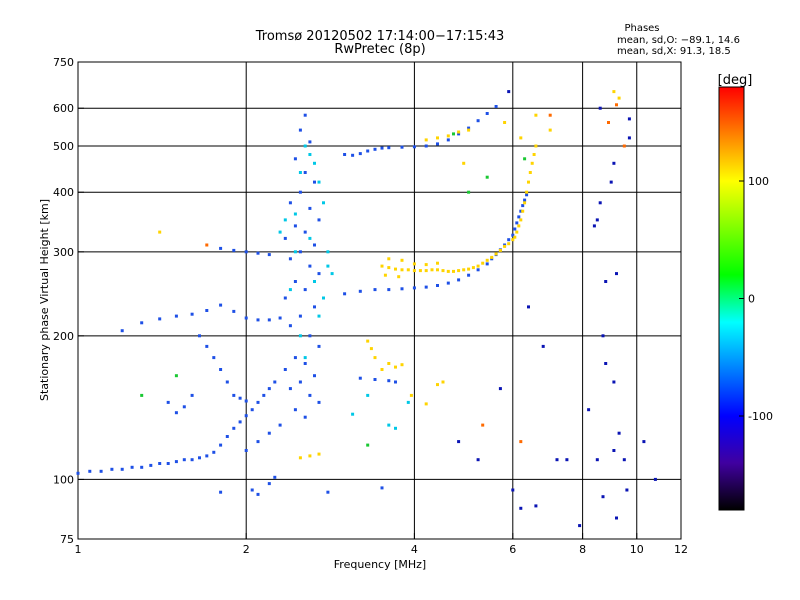 The image size is (800, 600). I want to click on x-tick-label: 8, so click(582, 549).